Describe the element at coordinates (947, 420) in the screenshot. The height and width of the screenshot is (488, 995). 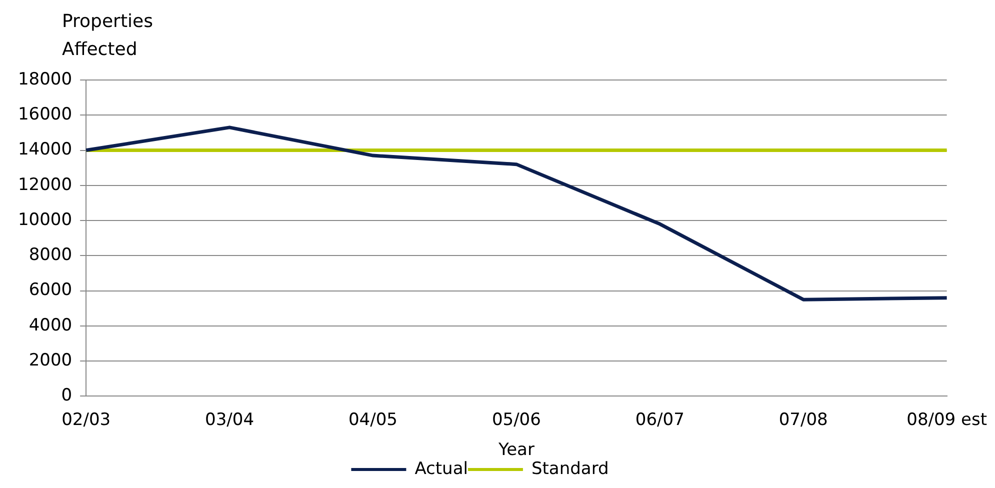
I see `x-tick-label: 08/09 est` at that location.